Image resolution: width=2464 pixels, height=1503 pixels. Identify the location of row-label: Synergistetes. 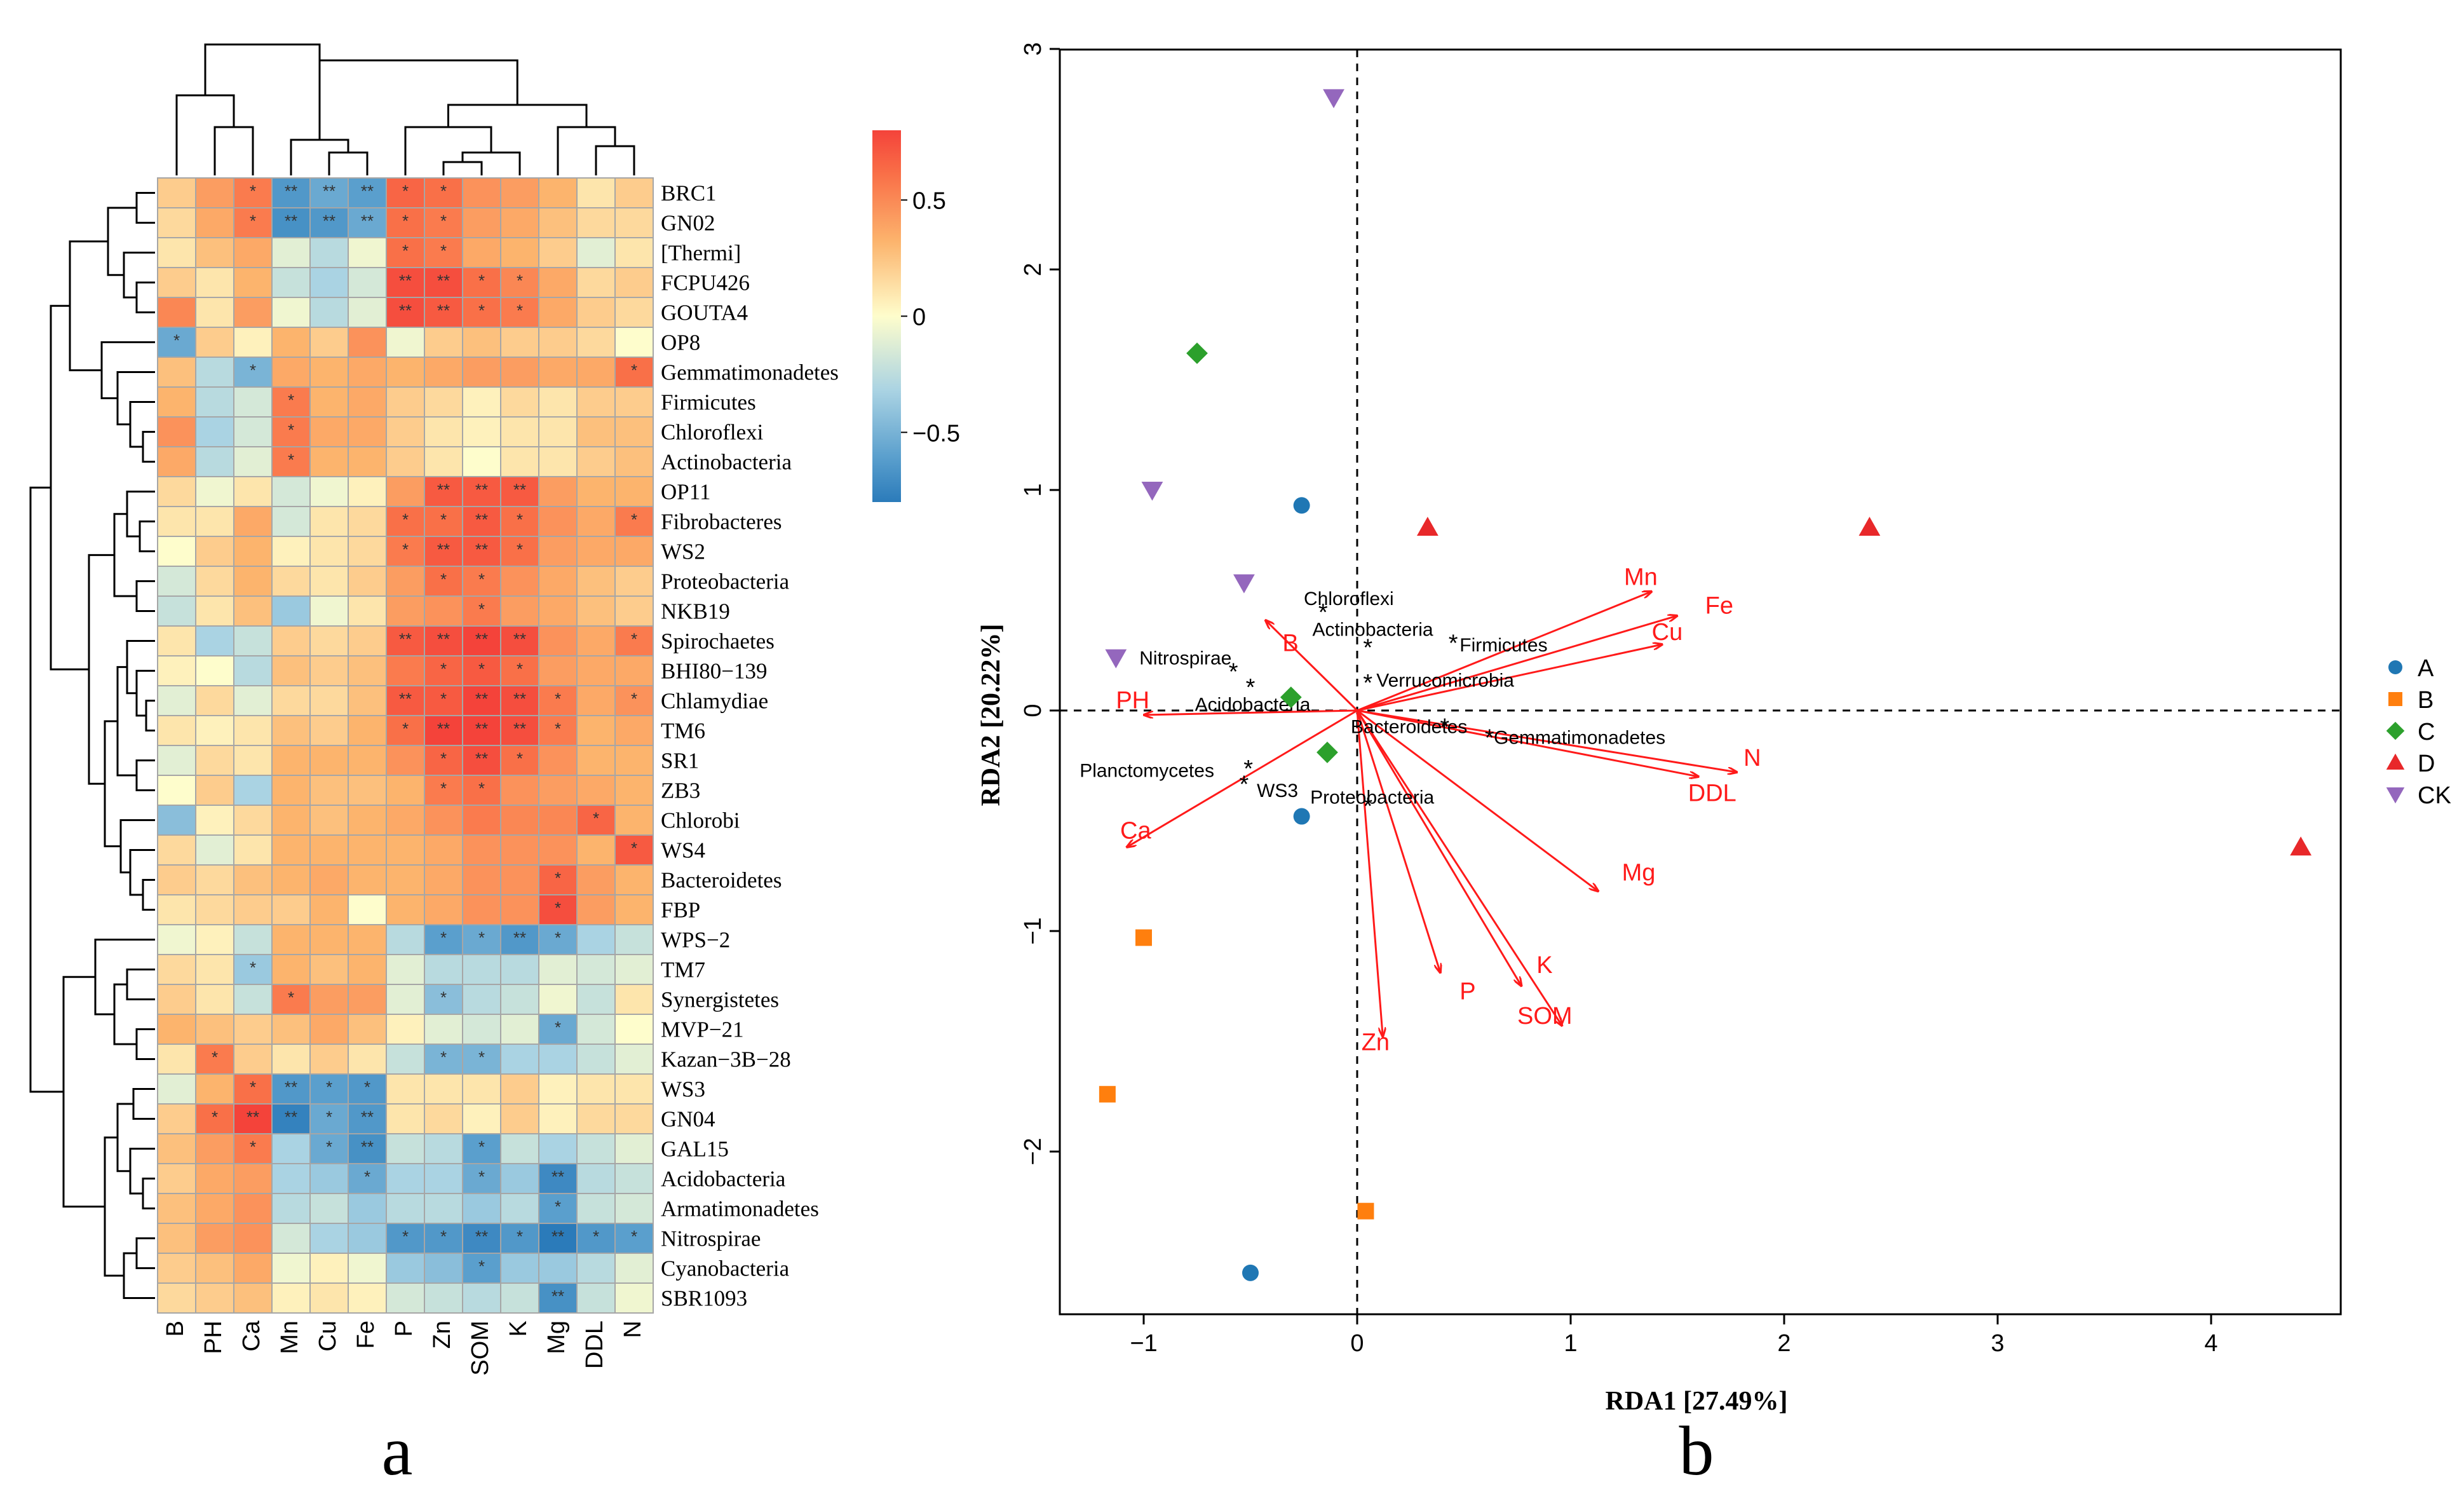
(720, 1000).